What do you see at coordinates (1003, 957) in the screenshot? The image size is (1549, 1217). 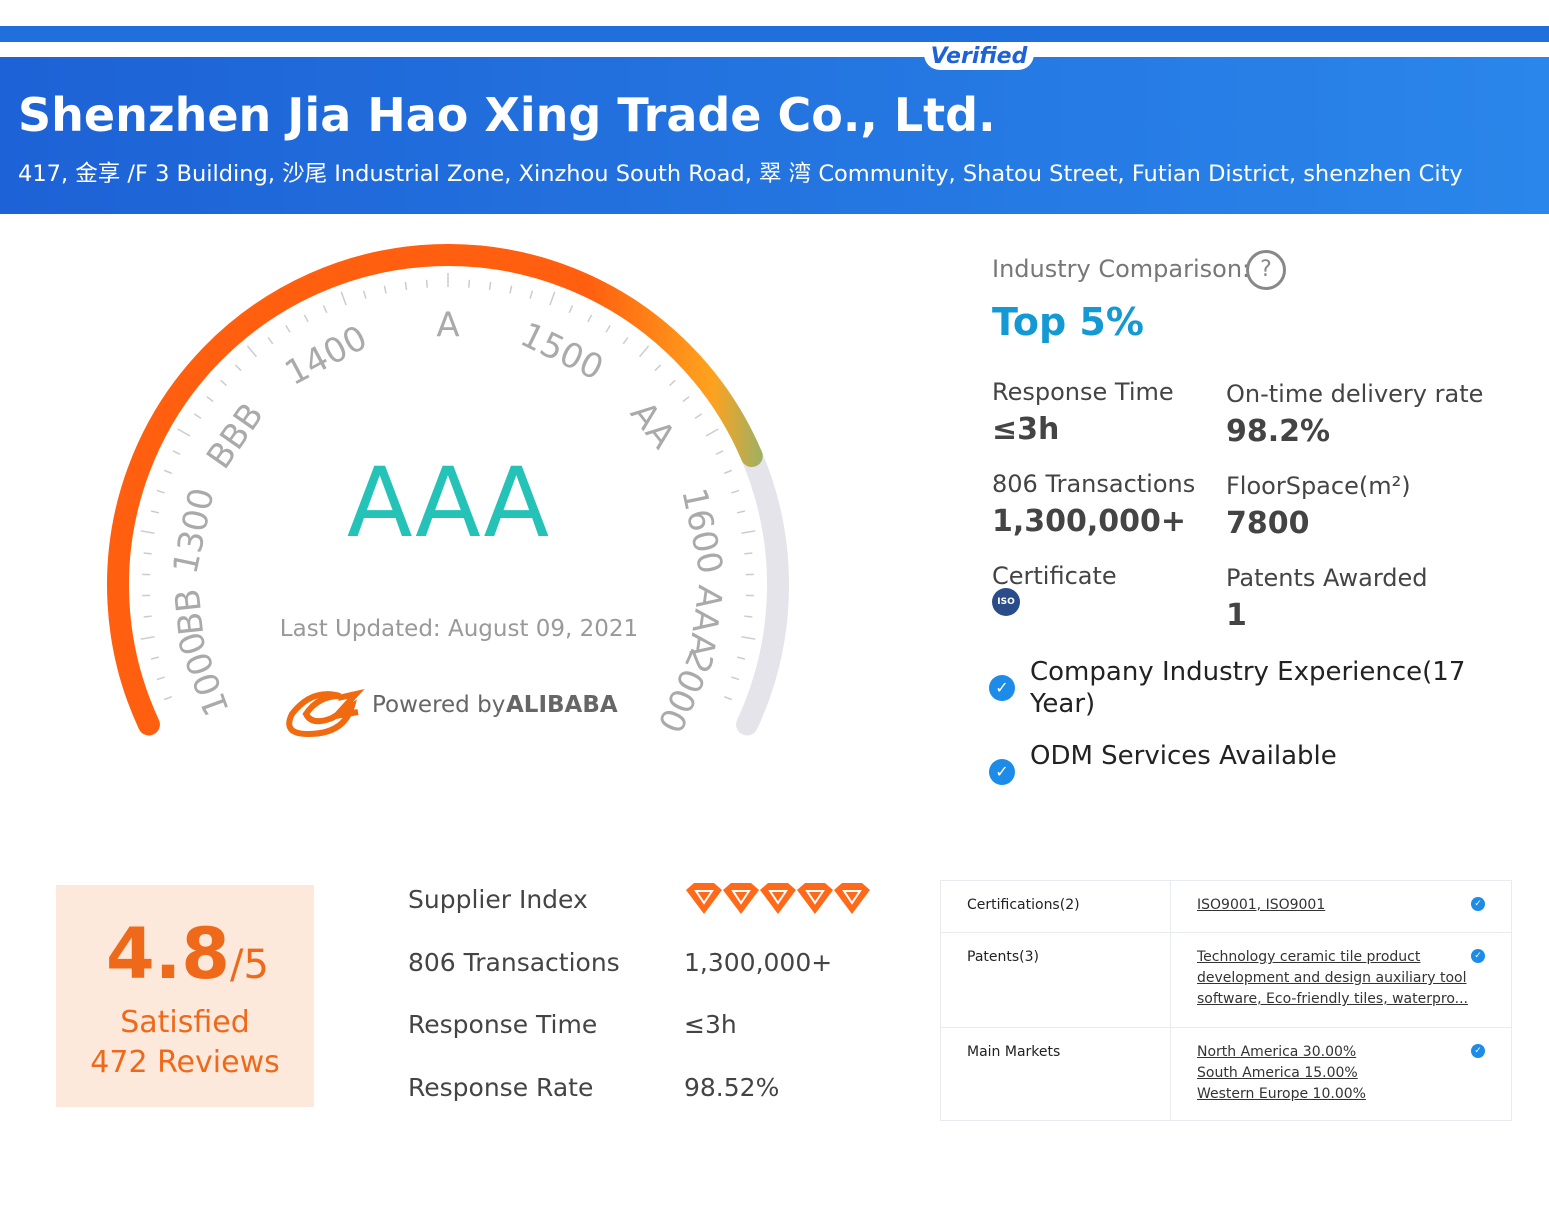 I see `row-label-text: Patents(3)` at bounding box center [1003, 957].